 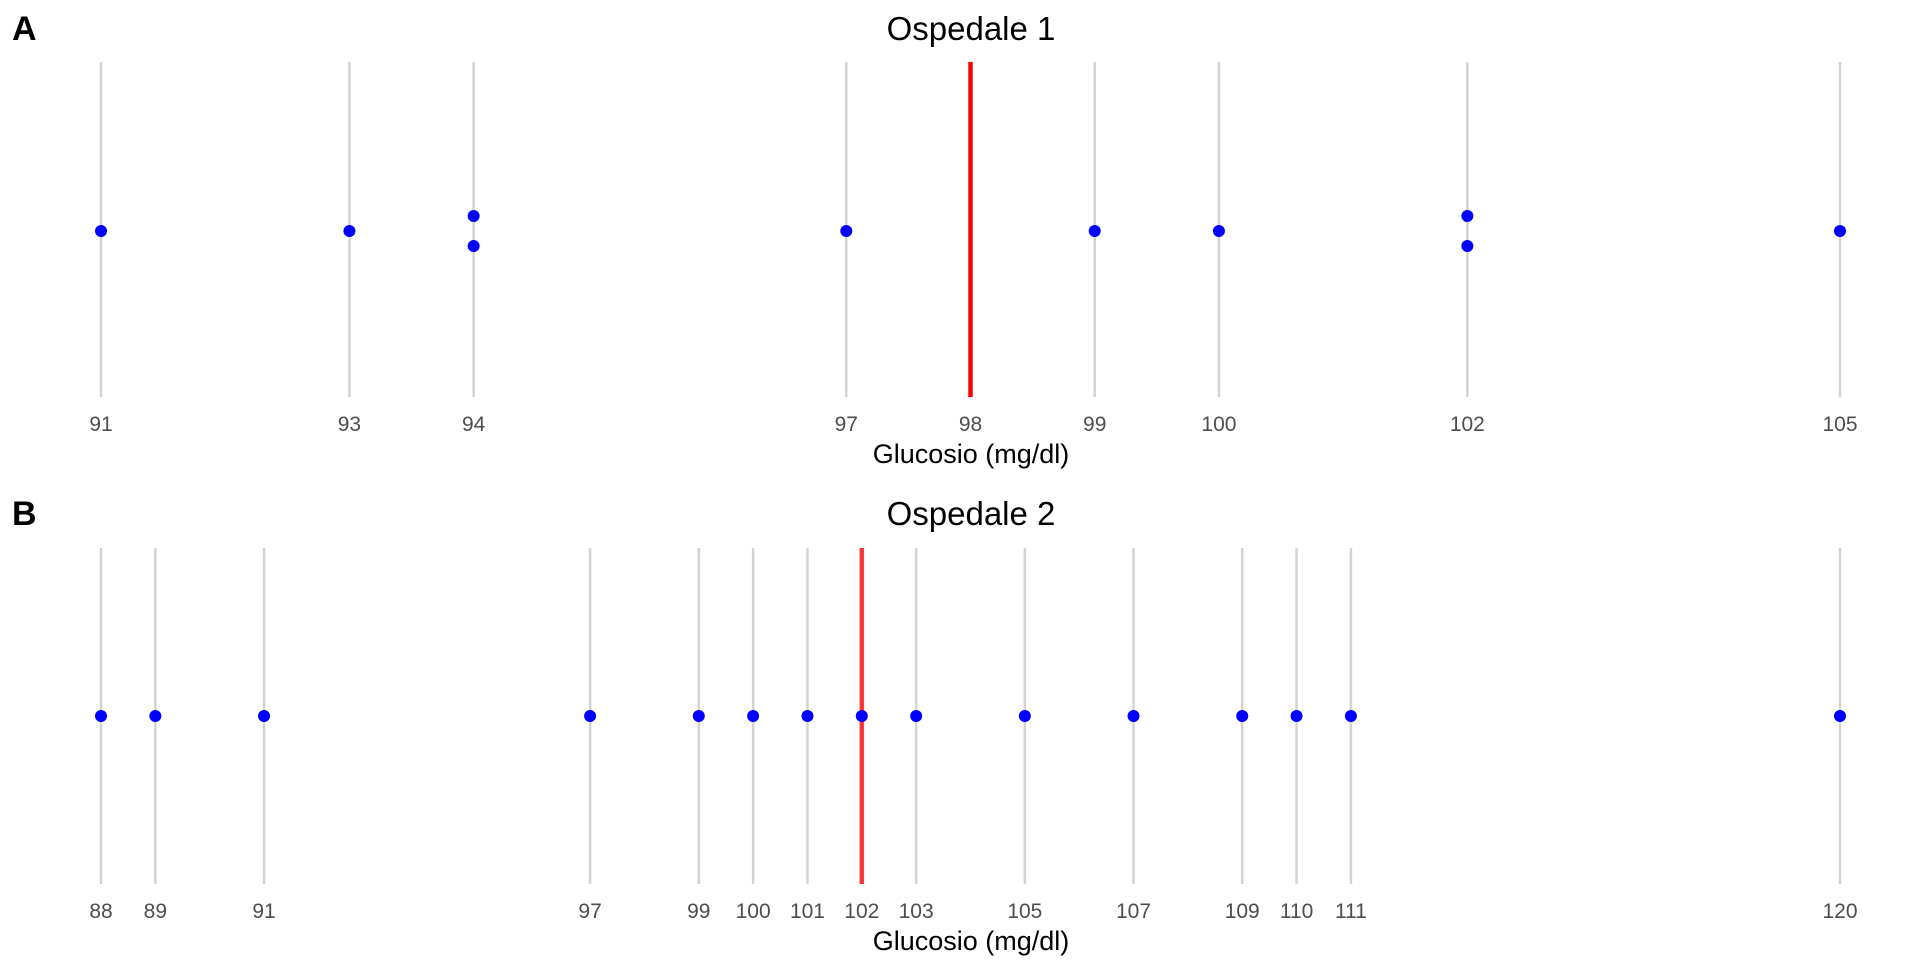 What do you see at coordinates (1839, 911) in the screenshot?
I see `x-tick-label: 120` at bounding box center [1839, 911].